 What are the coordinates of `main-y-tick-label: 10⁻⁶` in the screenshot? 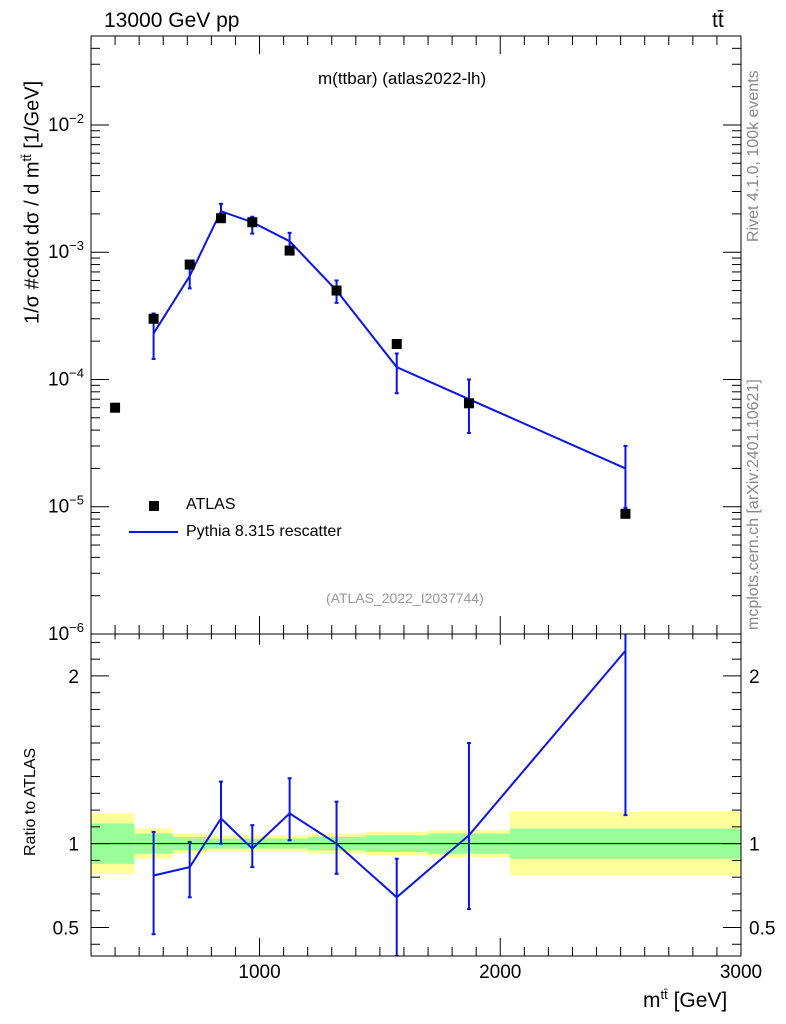 It's located at (66, 632).